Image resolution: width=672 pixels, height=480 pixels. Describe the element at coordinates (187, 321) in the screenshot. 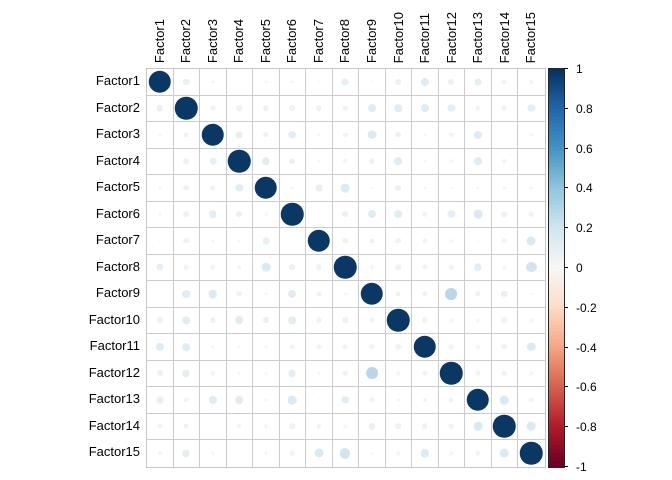

I see `matrix-cell-factor10-factor2` at that location.